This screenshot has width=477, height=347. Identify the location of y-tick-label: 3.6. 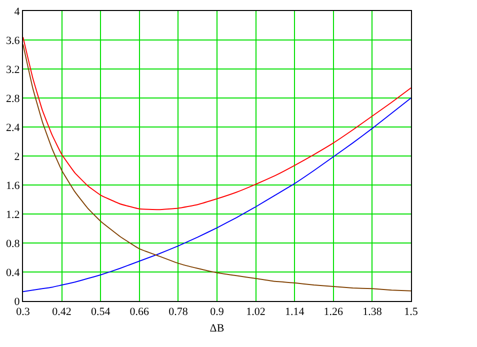
(13, 40).